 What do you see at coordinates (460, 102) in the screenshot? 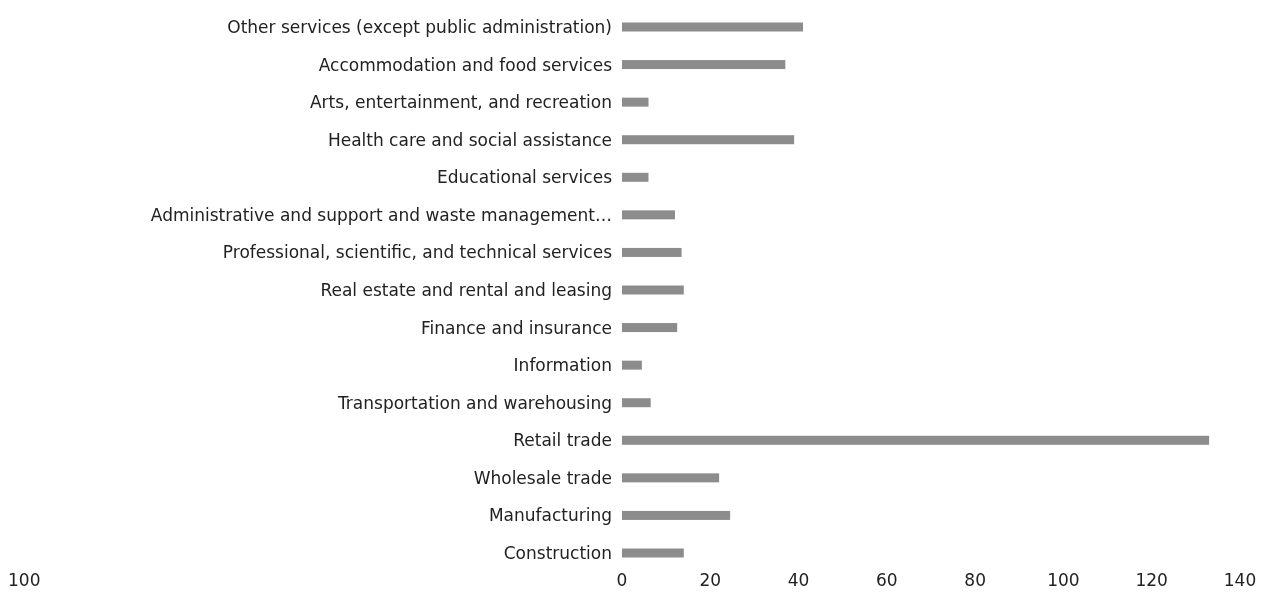
I see `y-tick-label: Arts, entertainment, and recreation` at bounding box center [460, 102].